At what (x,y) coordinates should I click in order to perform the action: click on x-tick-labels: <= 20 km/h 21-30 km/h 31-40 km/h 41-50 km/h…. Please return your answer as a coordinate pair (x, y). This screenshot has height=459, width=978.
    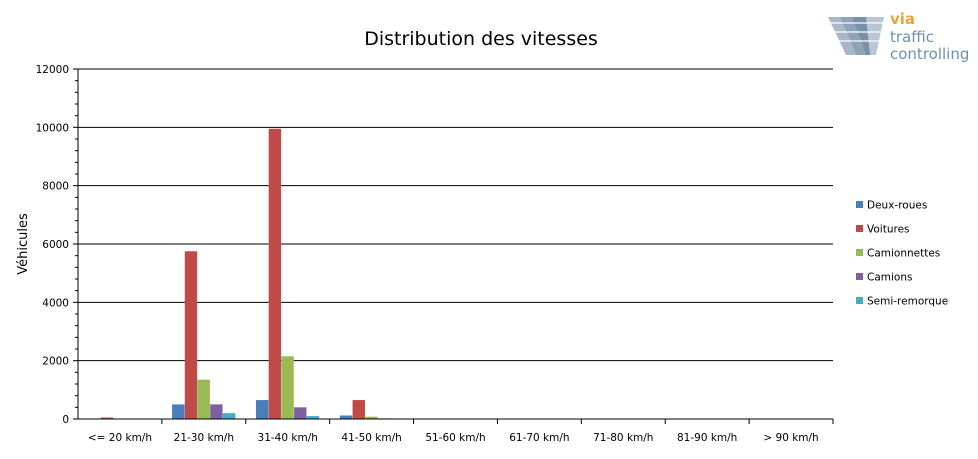
    Looking at the image, I should click on (453, 438).